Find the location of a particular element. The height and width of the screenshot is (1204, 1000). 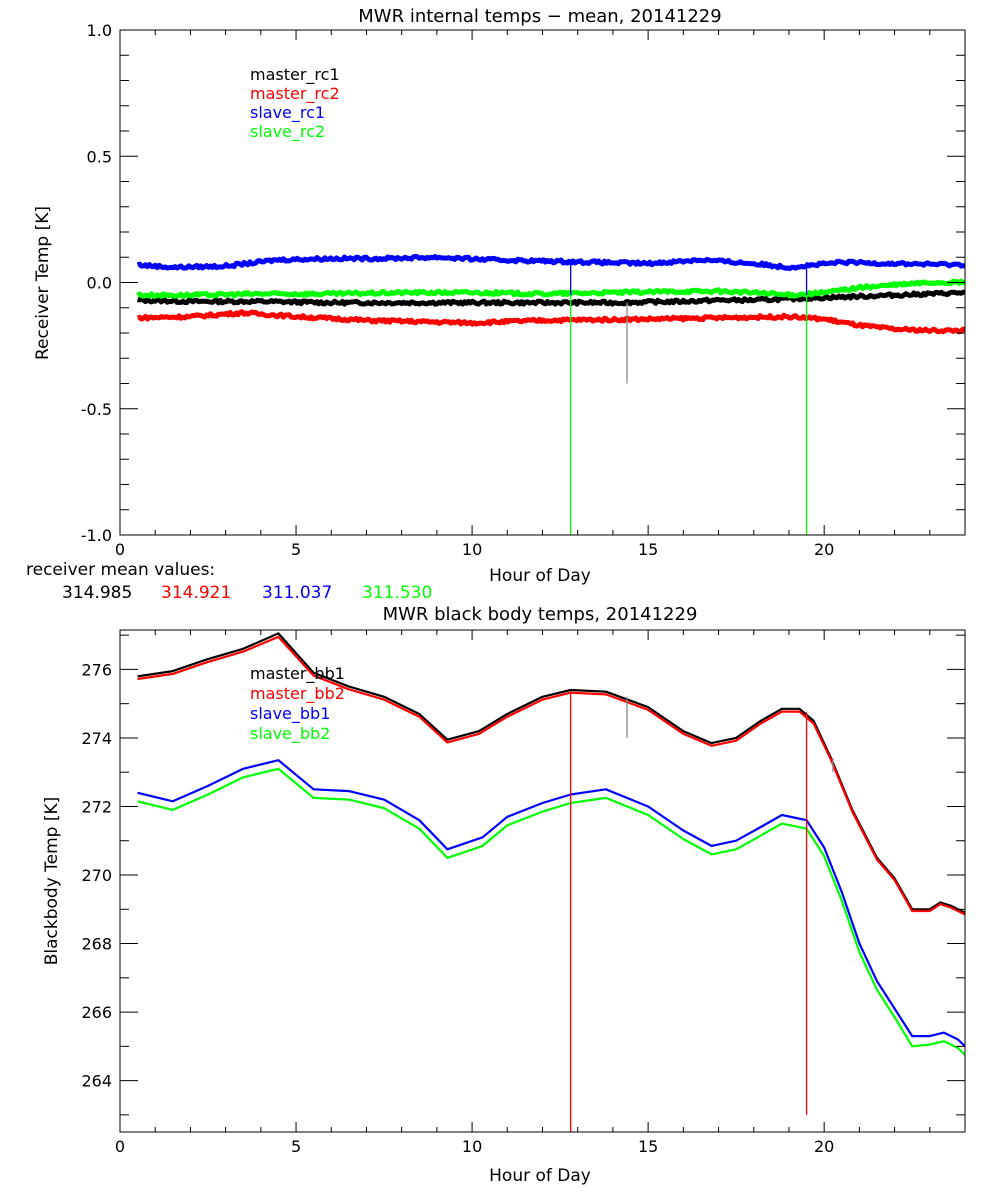

series-line-master_rc1 is located at coordinates (550, 298).